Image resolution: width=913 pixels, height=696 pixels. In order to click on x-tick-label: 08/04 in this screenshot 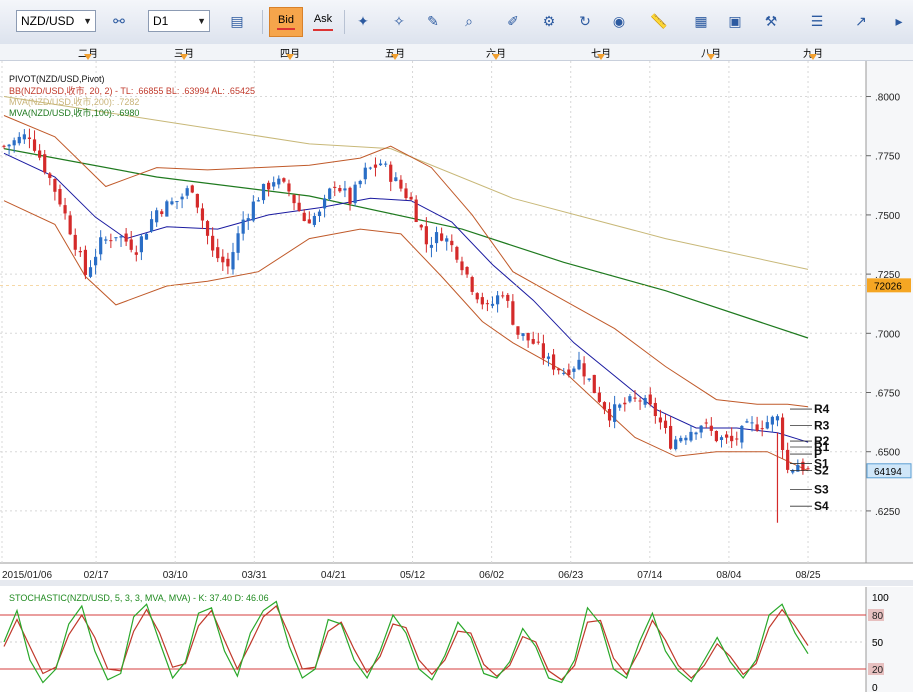, I will do `click(728, 575)`.